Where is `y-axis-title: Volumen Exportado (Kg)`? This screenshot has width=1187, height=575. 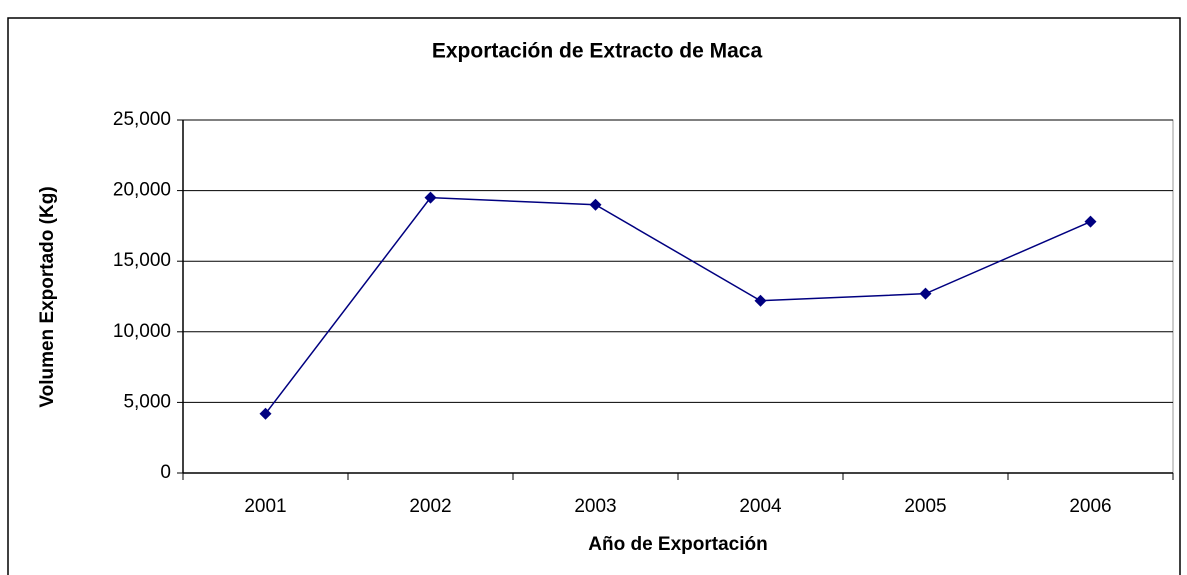
y-axis-title: Volumen Exportado (Kg) is located at coordinates (47, 296).